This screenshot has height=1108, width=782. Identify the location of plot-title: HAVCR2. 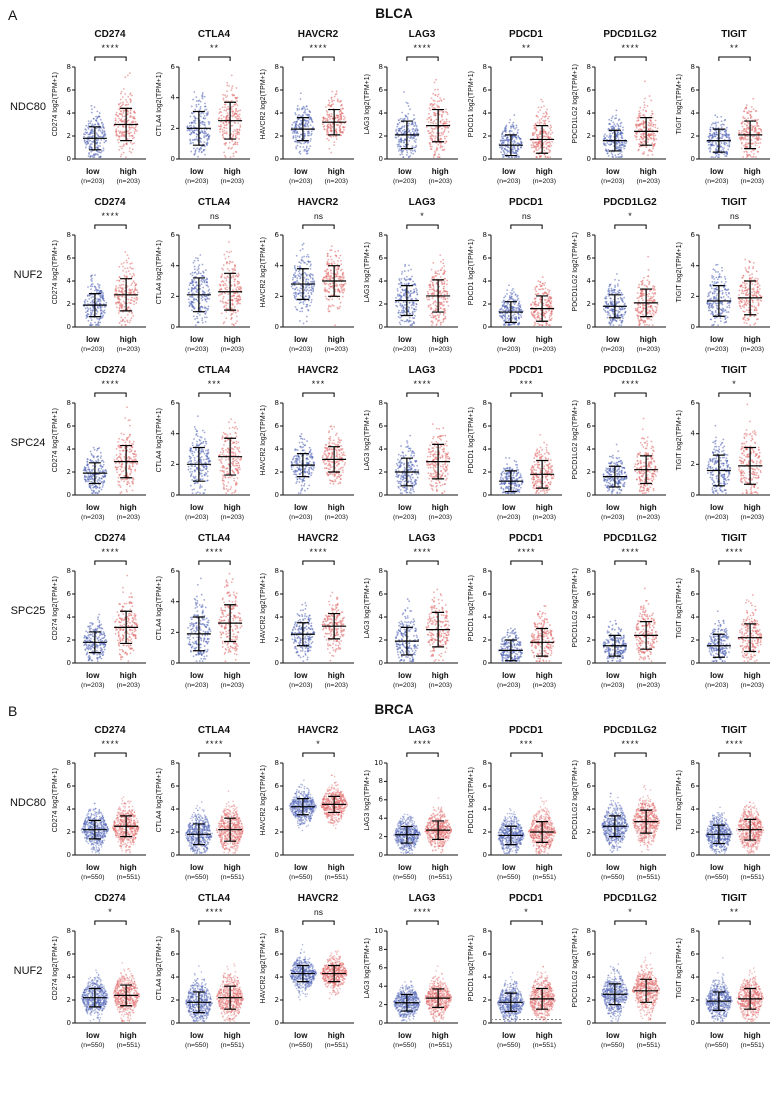
(318, 730).